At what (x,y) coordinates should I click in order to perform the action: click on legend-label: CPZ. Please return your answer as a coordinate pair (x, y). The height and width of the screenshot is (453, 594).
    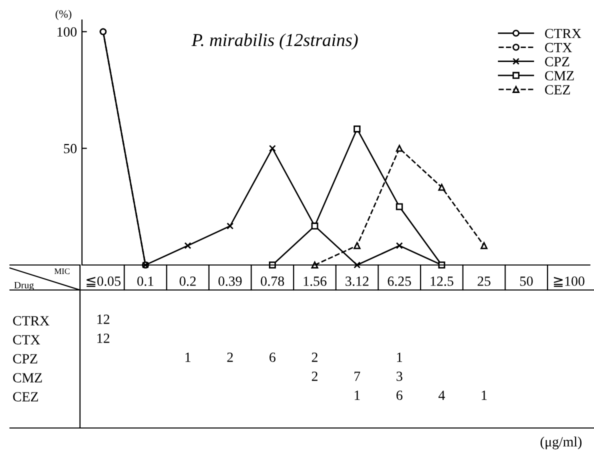
    Looking at the image, I should click on (557, 61).